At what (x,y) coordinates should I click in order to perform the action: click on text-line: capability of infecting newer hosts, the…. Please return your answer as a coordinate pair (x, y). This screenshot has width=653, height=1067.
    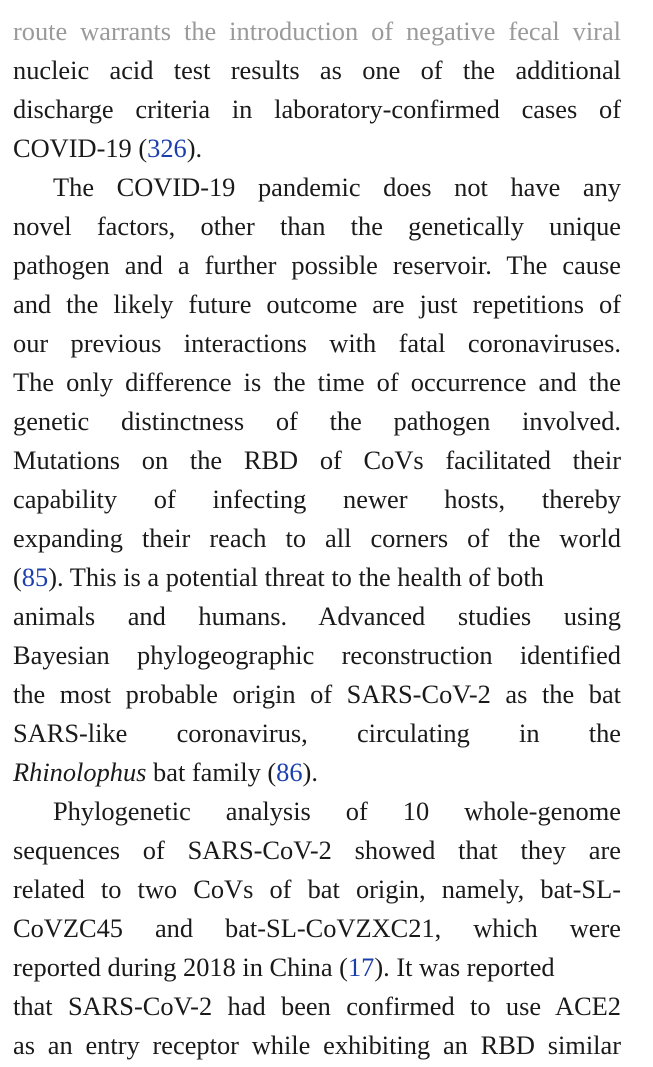
    Looking at the image, I should click on (317, 499).